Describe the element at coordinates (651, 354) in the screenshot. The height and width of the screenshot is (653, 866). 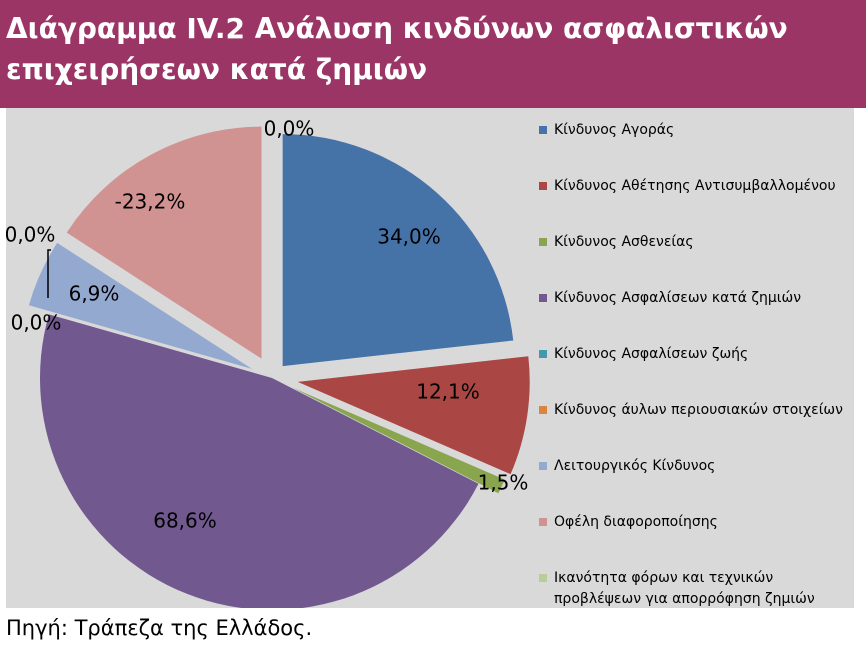
I see `legend-label: Κίνδυνος Ασφαλίσεων ζωής` at that location.